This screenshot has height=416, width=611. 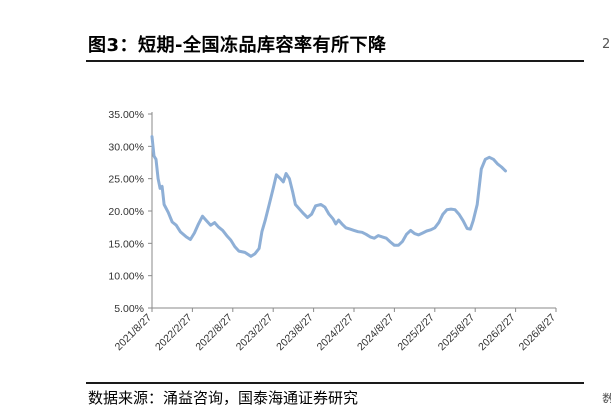 I want to click on y-tick-label: 5.00%, so click(x=129, y=309).